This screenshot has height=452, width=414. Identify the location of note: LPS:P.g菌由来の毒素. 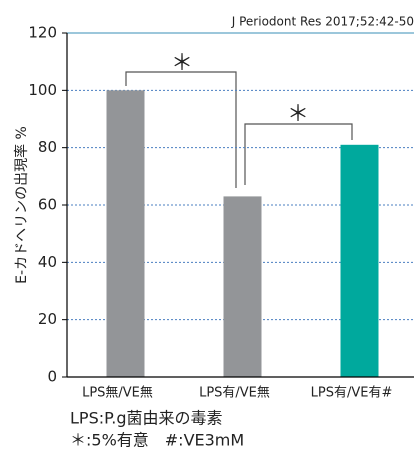
(146, 418).